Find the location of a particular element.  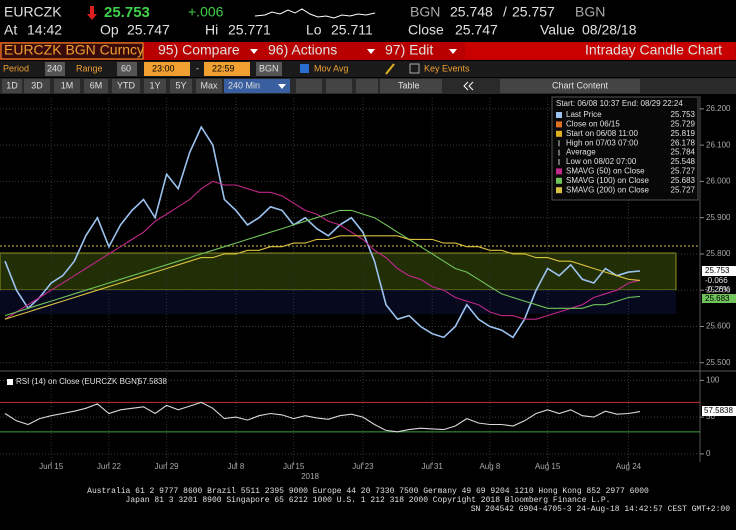

x-tick-label: Jun 15 is located at coordinates (51, 466).